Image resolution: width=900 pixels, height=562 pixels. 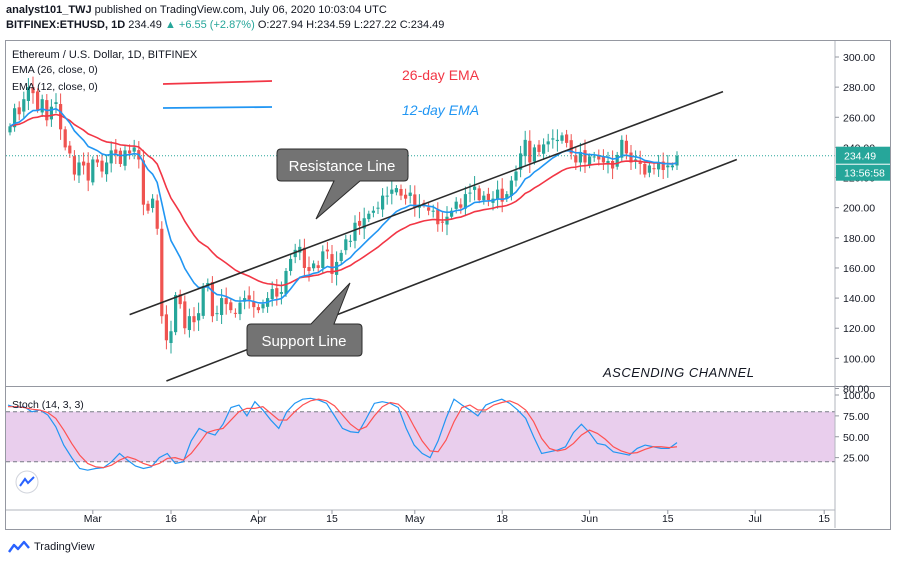 I want to click on tradingview-footer: TradingView, so click(x=51, y=547).